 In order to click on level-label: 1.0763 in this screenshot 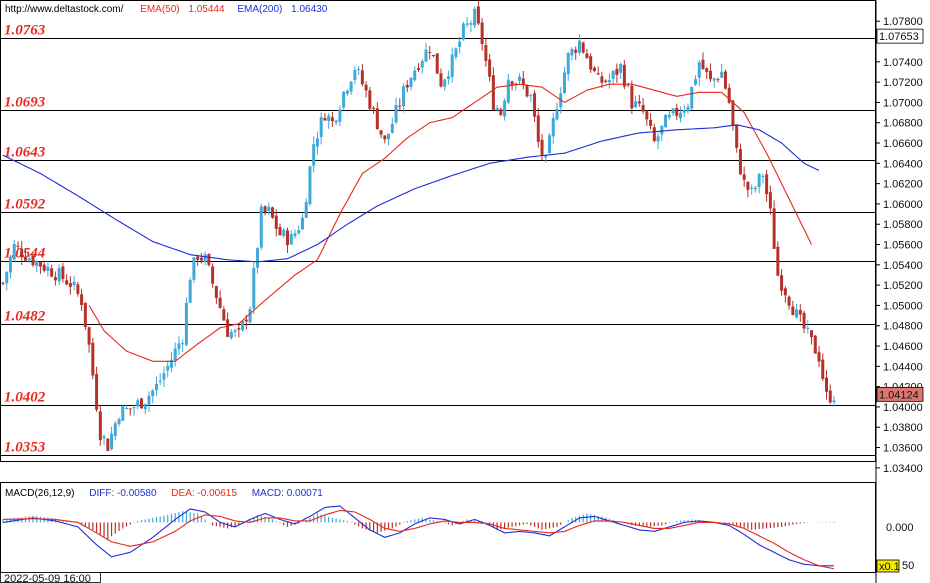, I will do `click(25, 31)`.